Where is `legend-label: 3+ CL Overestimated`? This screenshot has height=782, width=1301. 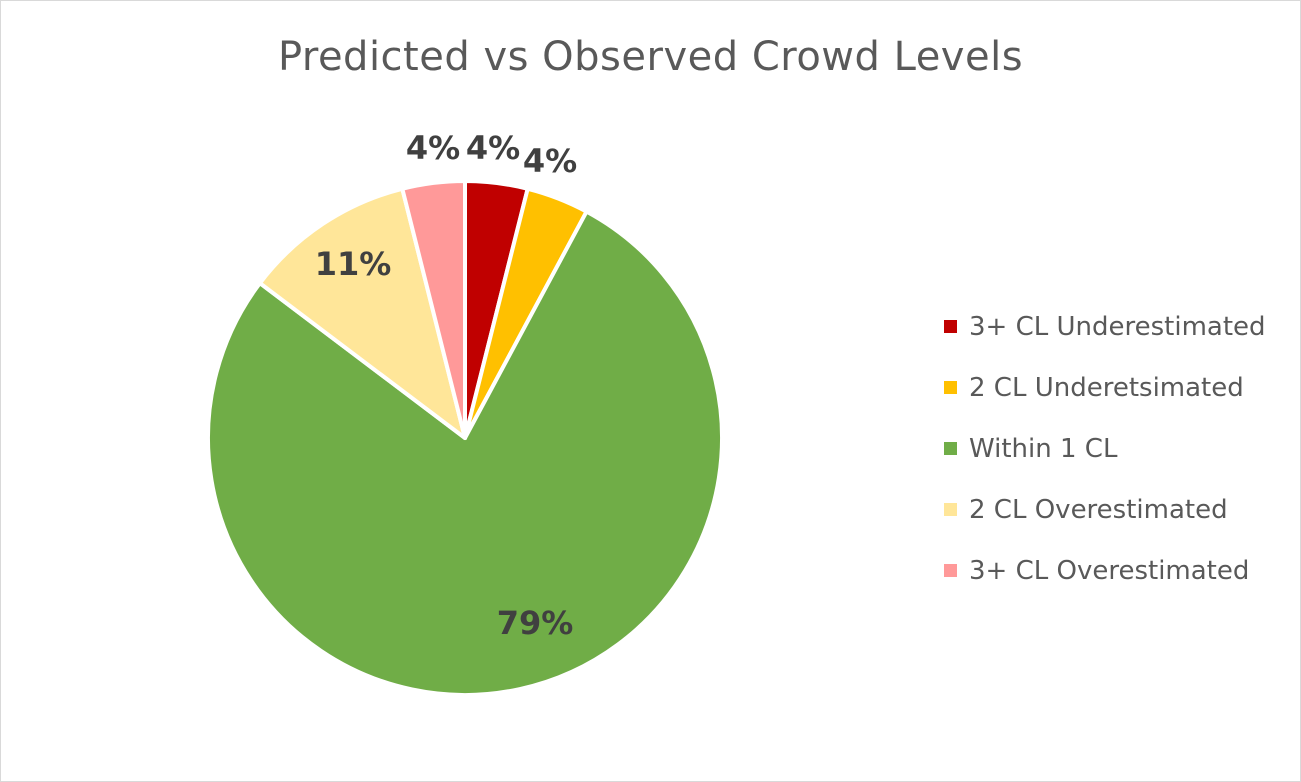
legend-label: 3+ CL Overestimated is located at coordinates (1109, 570).